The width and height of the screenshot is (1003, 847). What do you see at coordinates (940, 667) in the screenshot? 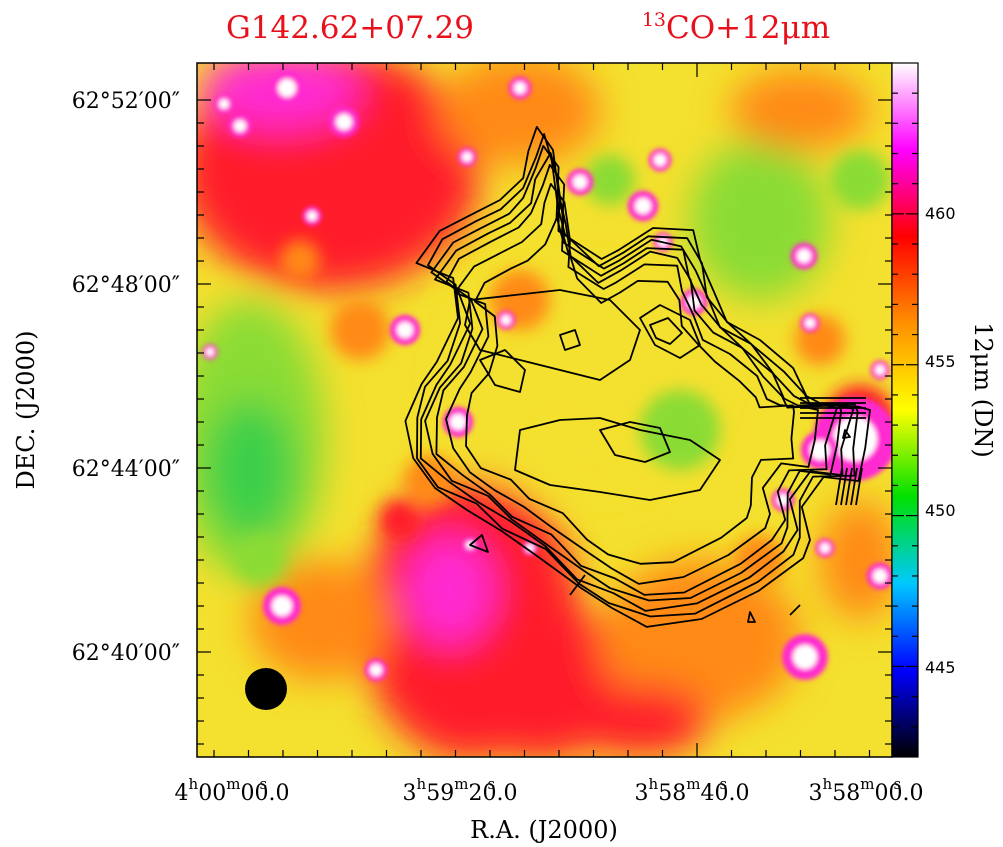
I see `colorbar-tick-label: 445` at bounding box center [940, 667].